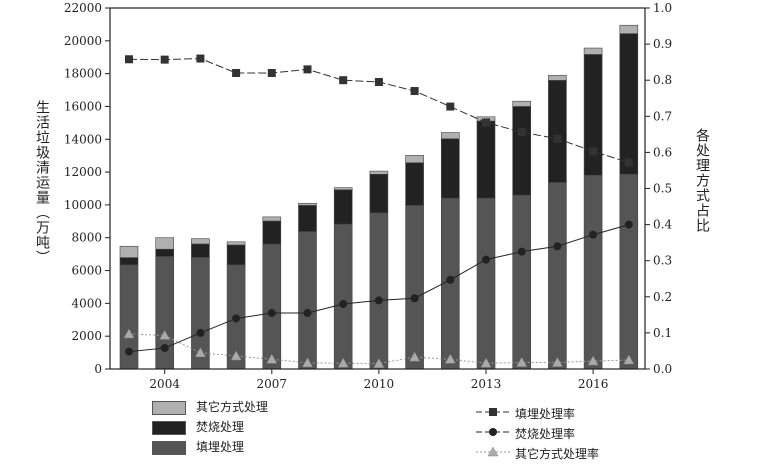  What do you see at coordinates (662, 225) in the screenshot?
I see `y2-tick-label: 0.4` at bounding box center [662, 225].